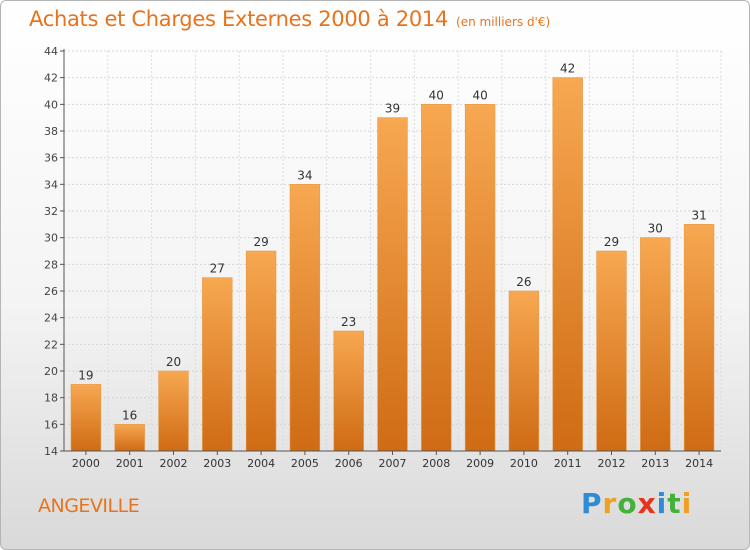 The width and height of the screenshot is (750, 550). Describe the element at coordinates (51, 184) in the screenshot. I see `y-tick-label: 34` at that location.